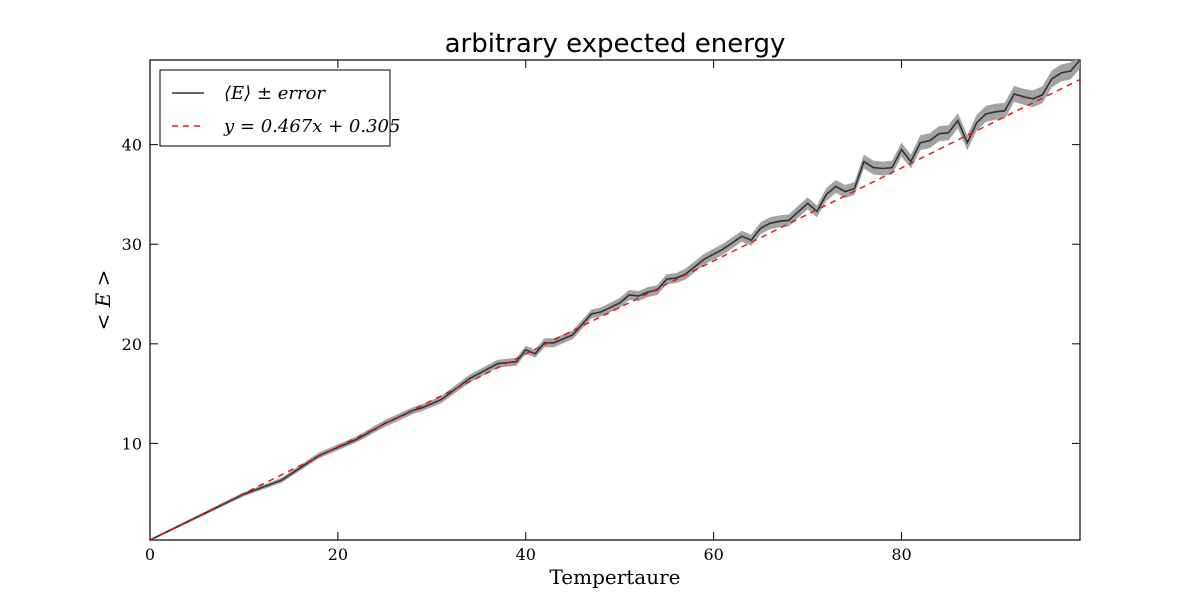  What do you see at coordinates (132, 145) in the screenshot?
I see `y-tick-label: 40` at bounding box center [132, 145].